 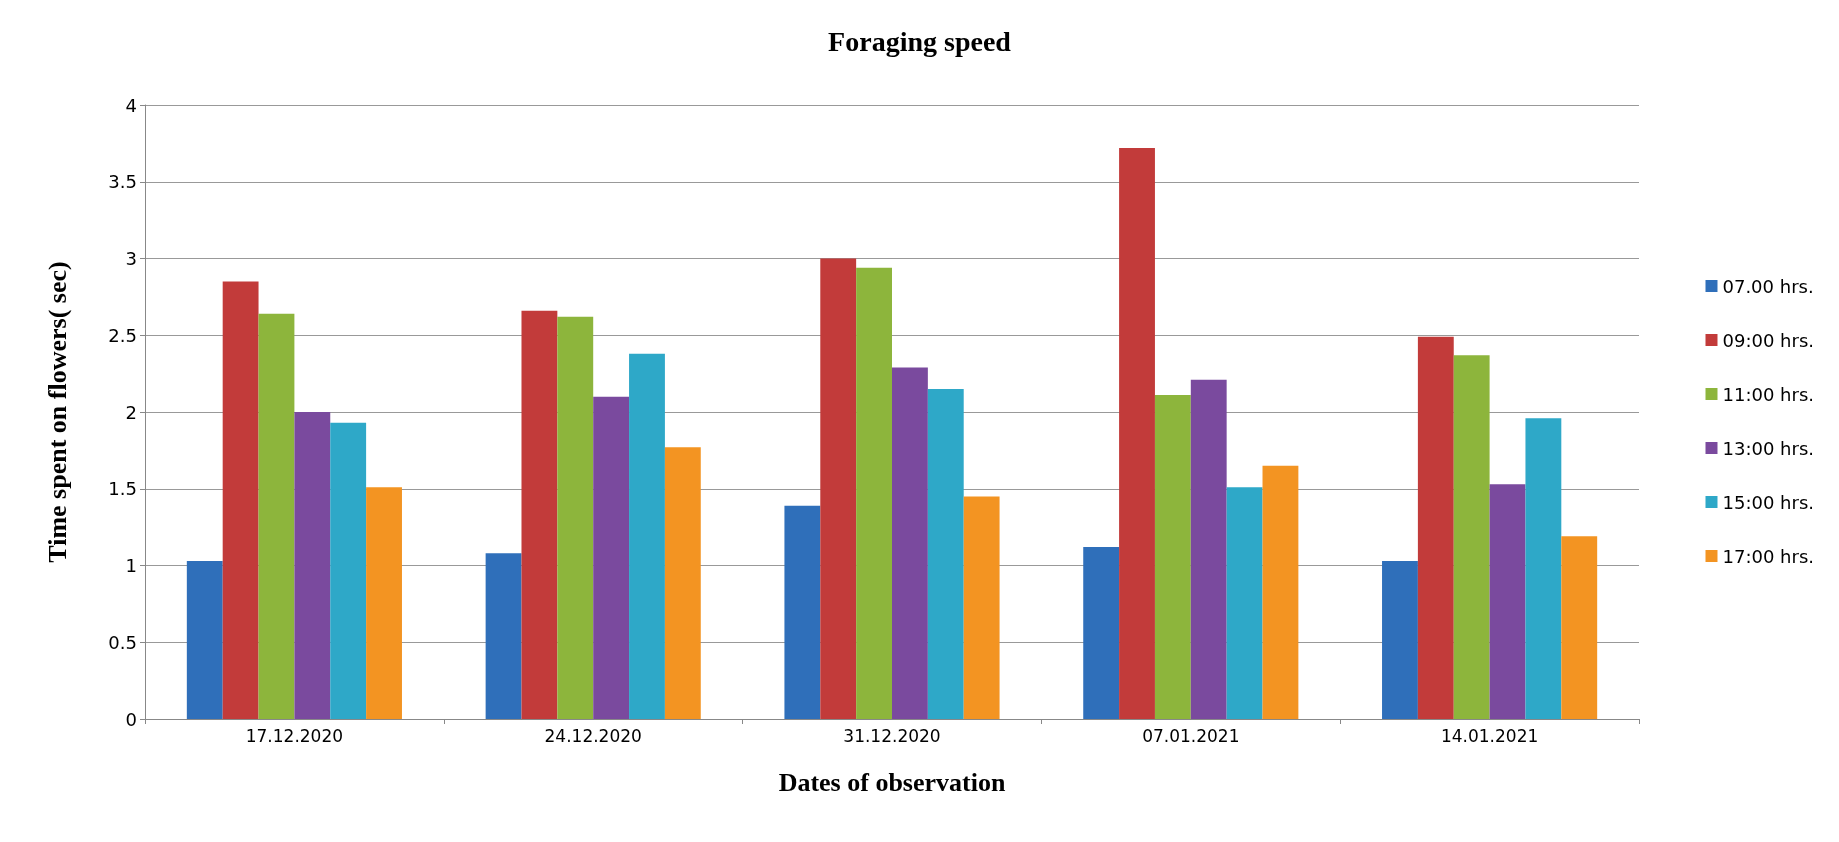 What do you see at coordinates (1191, 735) in the screenshot?
I see `x-tick-label: 07.01.2021` at bounding box center [1191, 735].